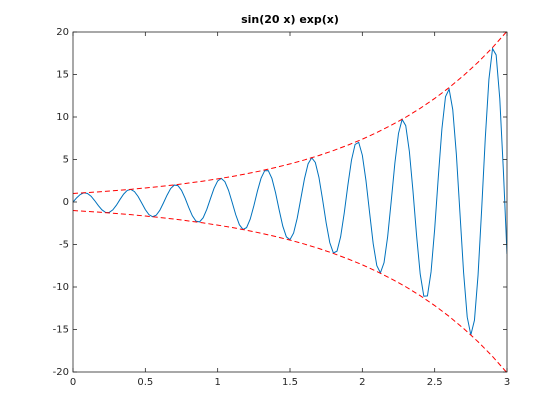  Describe the element at coordinates (217, 382) in the screenshot. I see `x-tick-label: 1` at that location.